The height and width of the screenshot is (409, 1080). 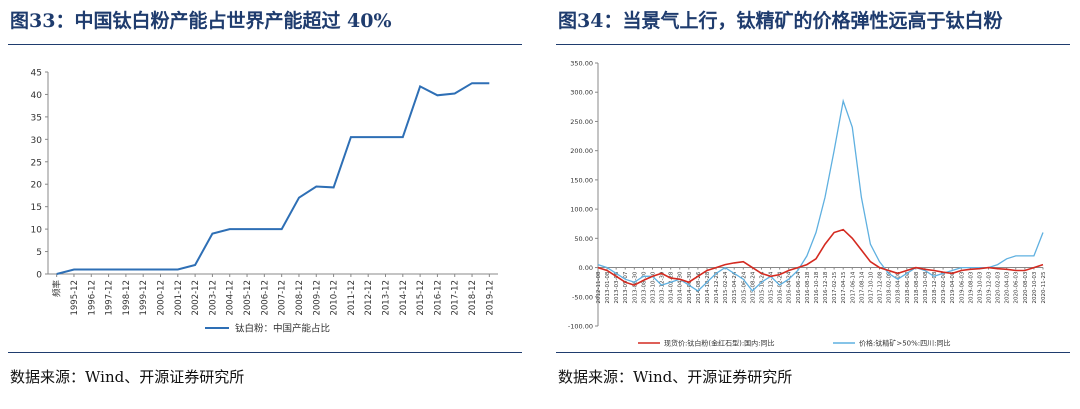 I want to click on x-tick-label: 2018-02-08, so click(x=890, y=287).